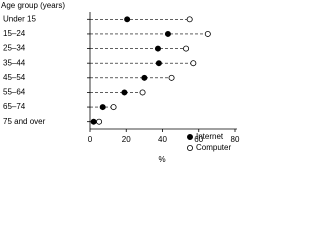  What do you see at coordinates (14, 62) in the screenshot?
I see `y-tick-label: 35–44` at bounding box center [14, 62].